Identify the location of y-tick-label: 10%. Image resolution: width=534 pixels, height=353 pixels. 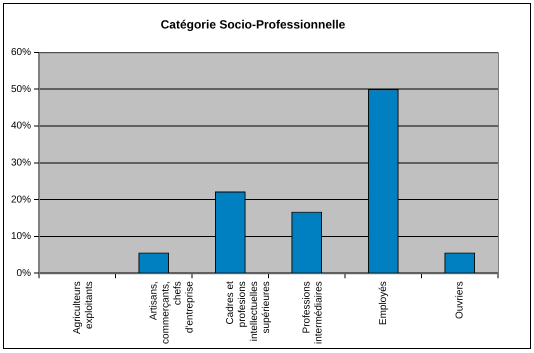
(21, 236).